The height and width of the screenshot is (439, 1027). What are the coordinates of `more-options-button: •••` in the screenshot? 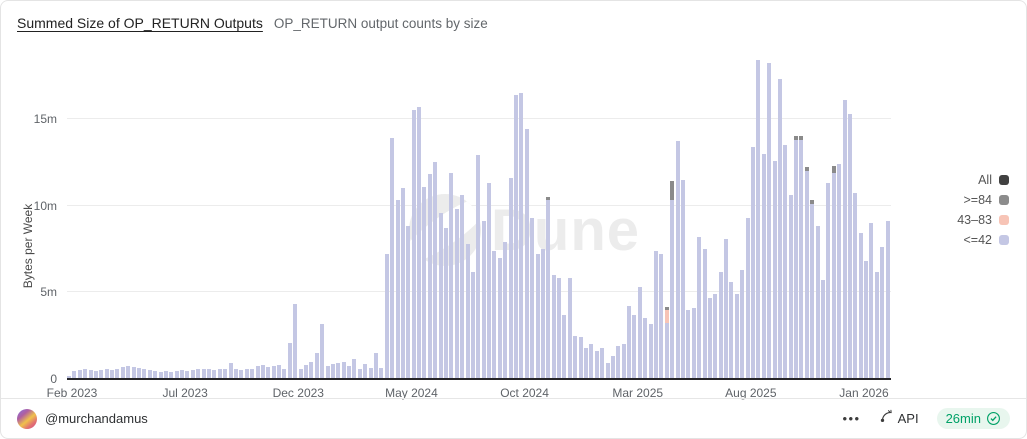 It's located at (851, 418).